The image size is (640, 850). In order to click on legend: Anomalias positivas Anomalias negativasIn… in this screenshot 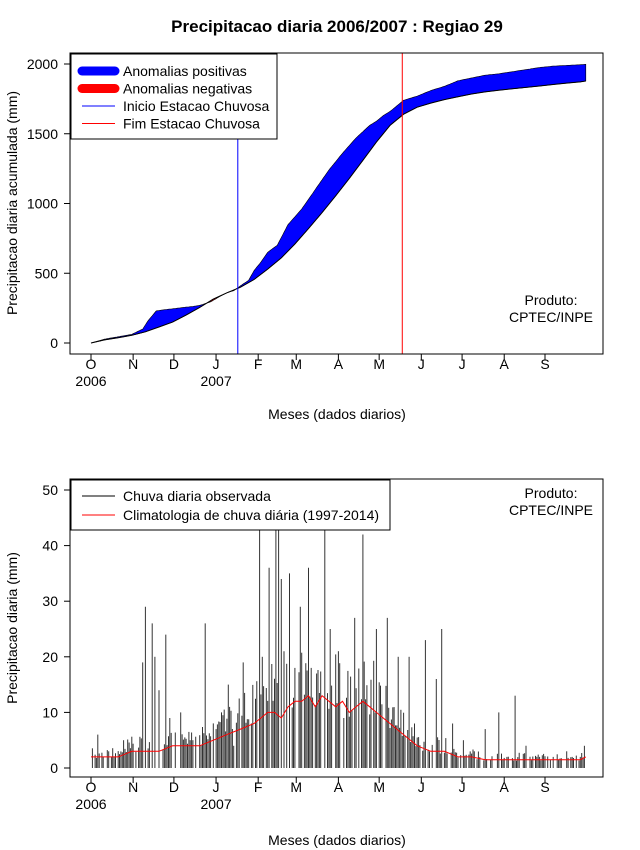, I will do `click(174, 96)`.